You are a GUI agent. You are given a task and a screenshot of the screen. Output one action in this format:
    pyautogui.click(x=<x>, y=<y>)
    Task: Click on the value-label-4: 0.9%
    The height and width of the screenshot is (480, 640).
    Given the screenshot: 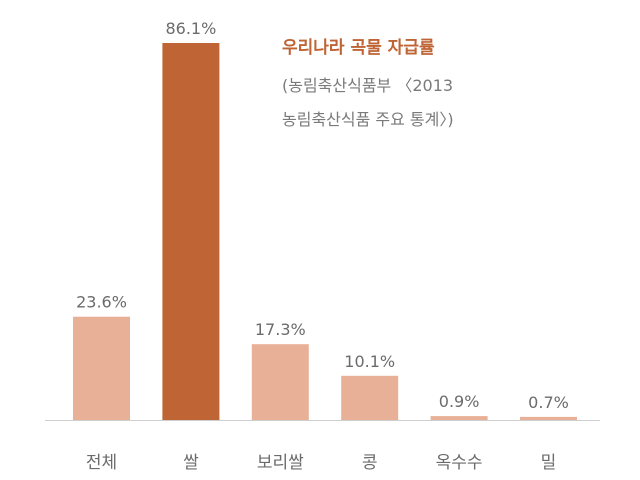 What is the action you would take?
    pyautogui.click(x=459, y=401)
    